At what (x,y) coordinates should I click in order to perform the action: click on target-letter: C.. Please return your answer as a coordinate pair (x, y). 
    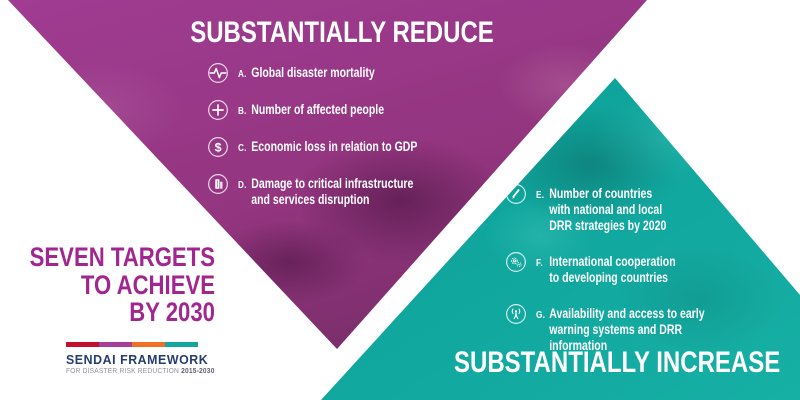
    Looking at the image, I should click on (242, 148).